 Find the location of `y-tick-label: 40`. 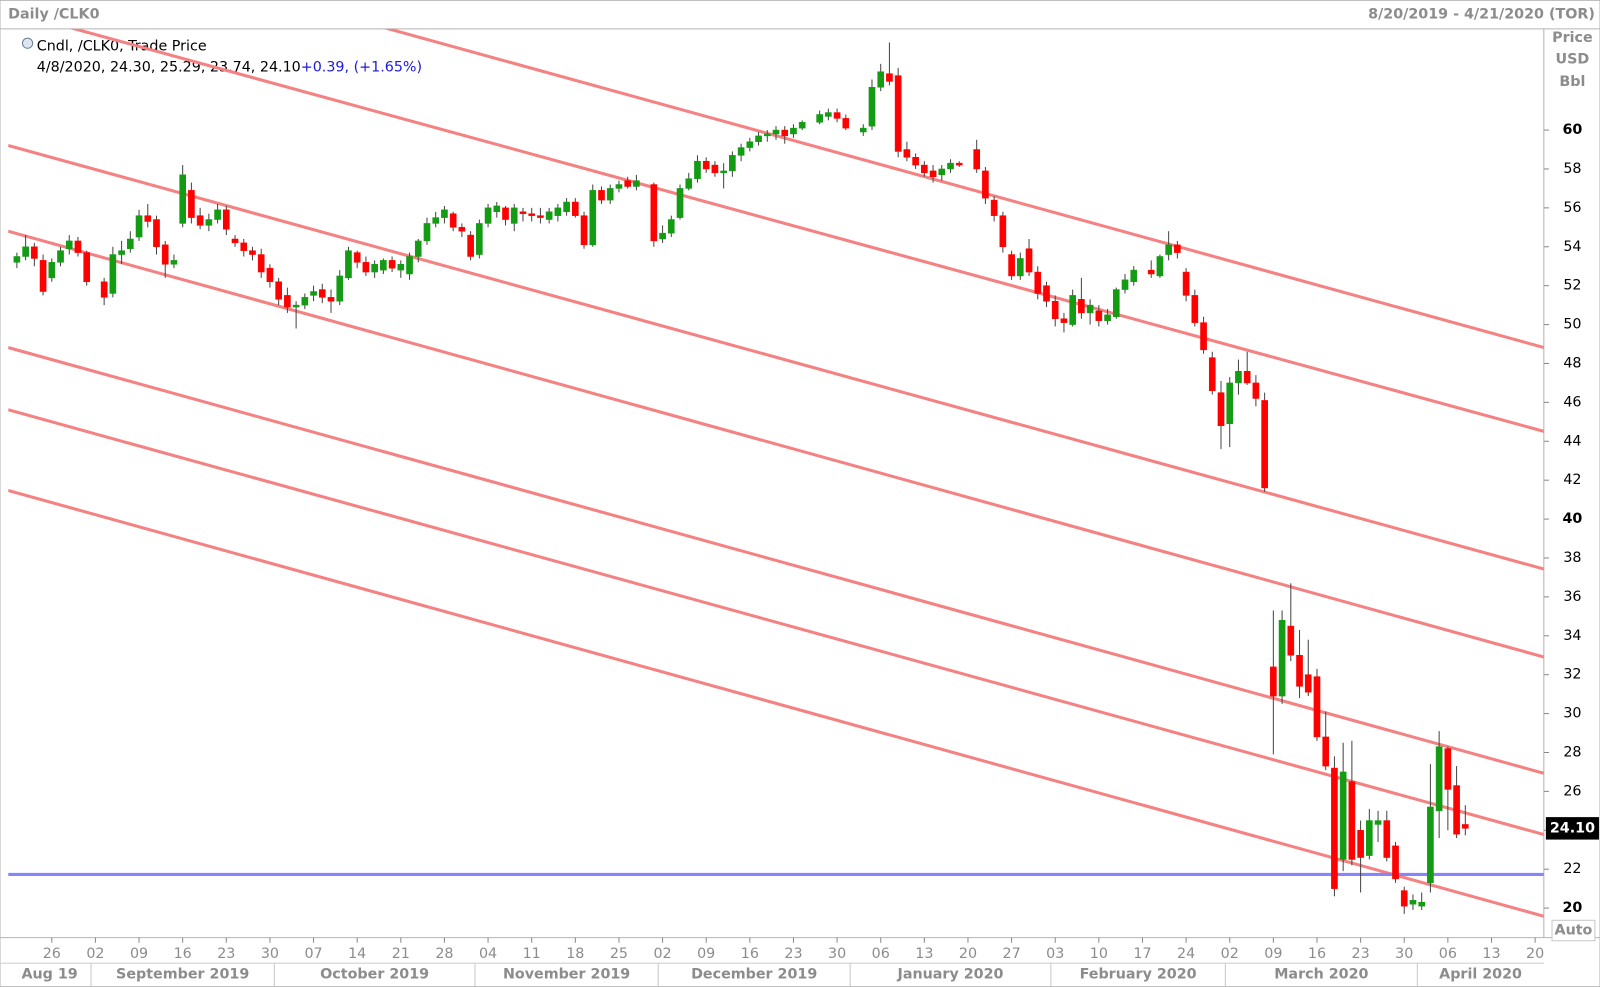

y-tick-label: 40 is located at coordinates (1572, 519).